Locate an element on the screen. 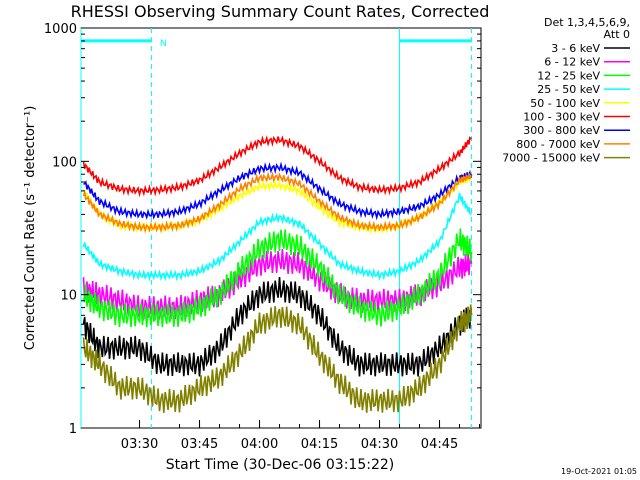 This screenshot has width=640, height=480. flag-label: N is located at coordinates (163, 44).